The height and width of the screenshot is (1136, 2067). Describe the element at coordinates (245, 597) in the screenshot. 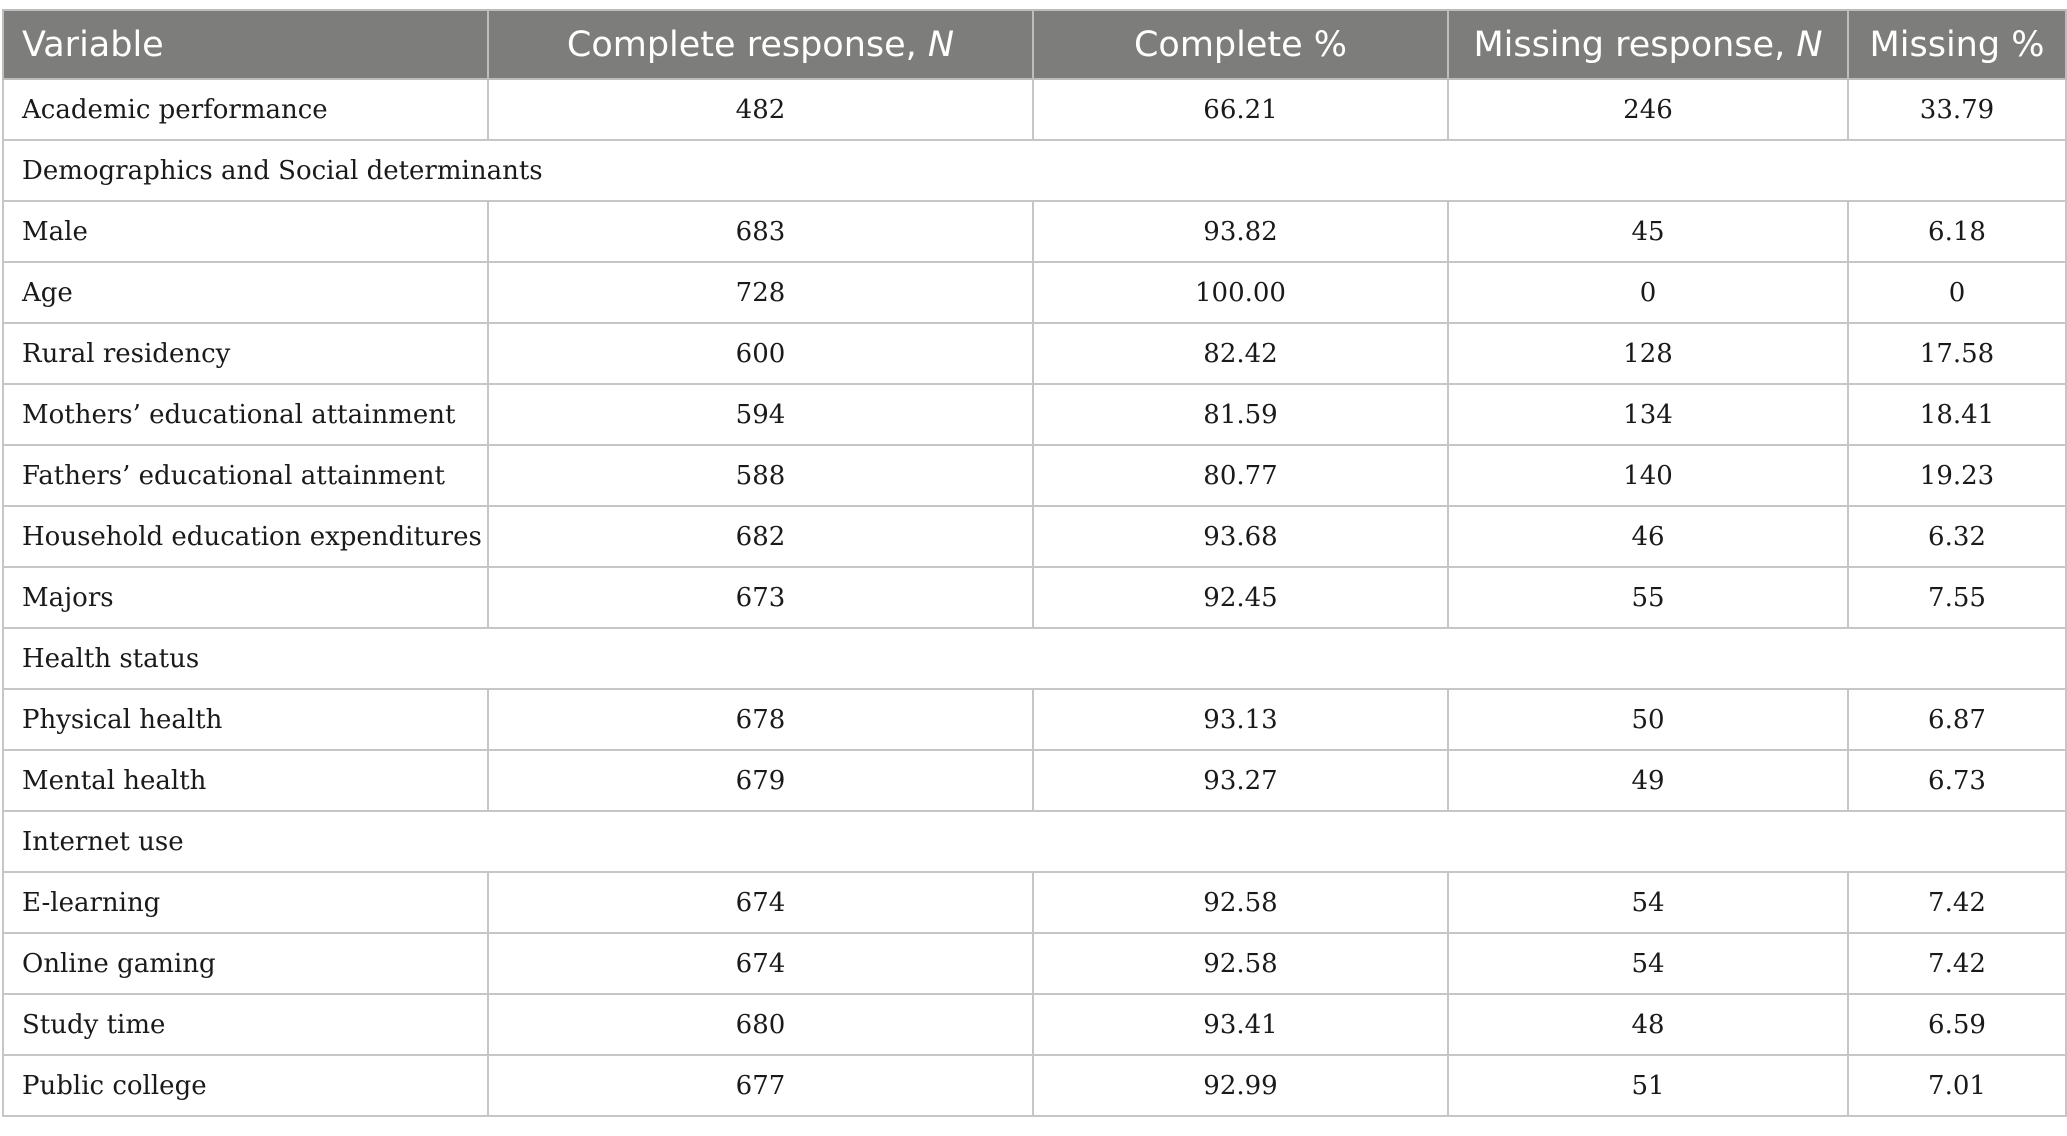

I see `row-label: Majors` at that location.